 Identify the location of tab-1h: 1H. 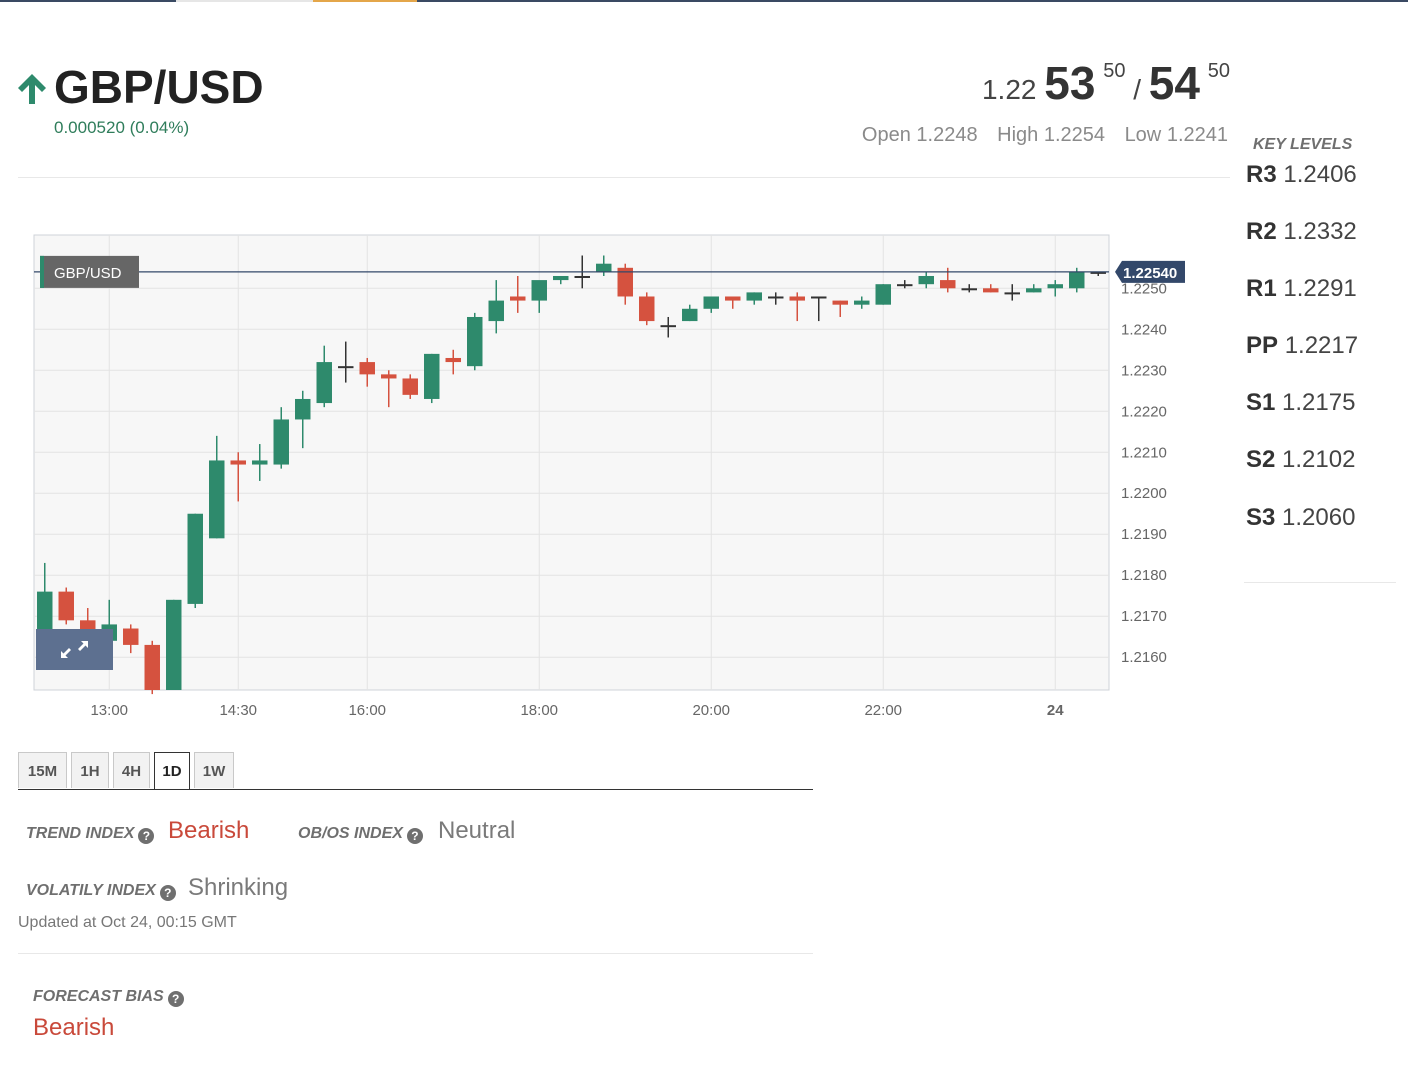
(90, 770).